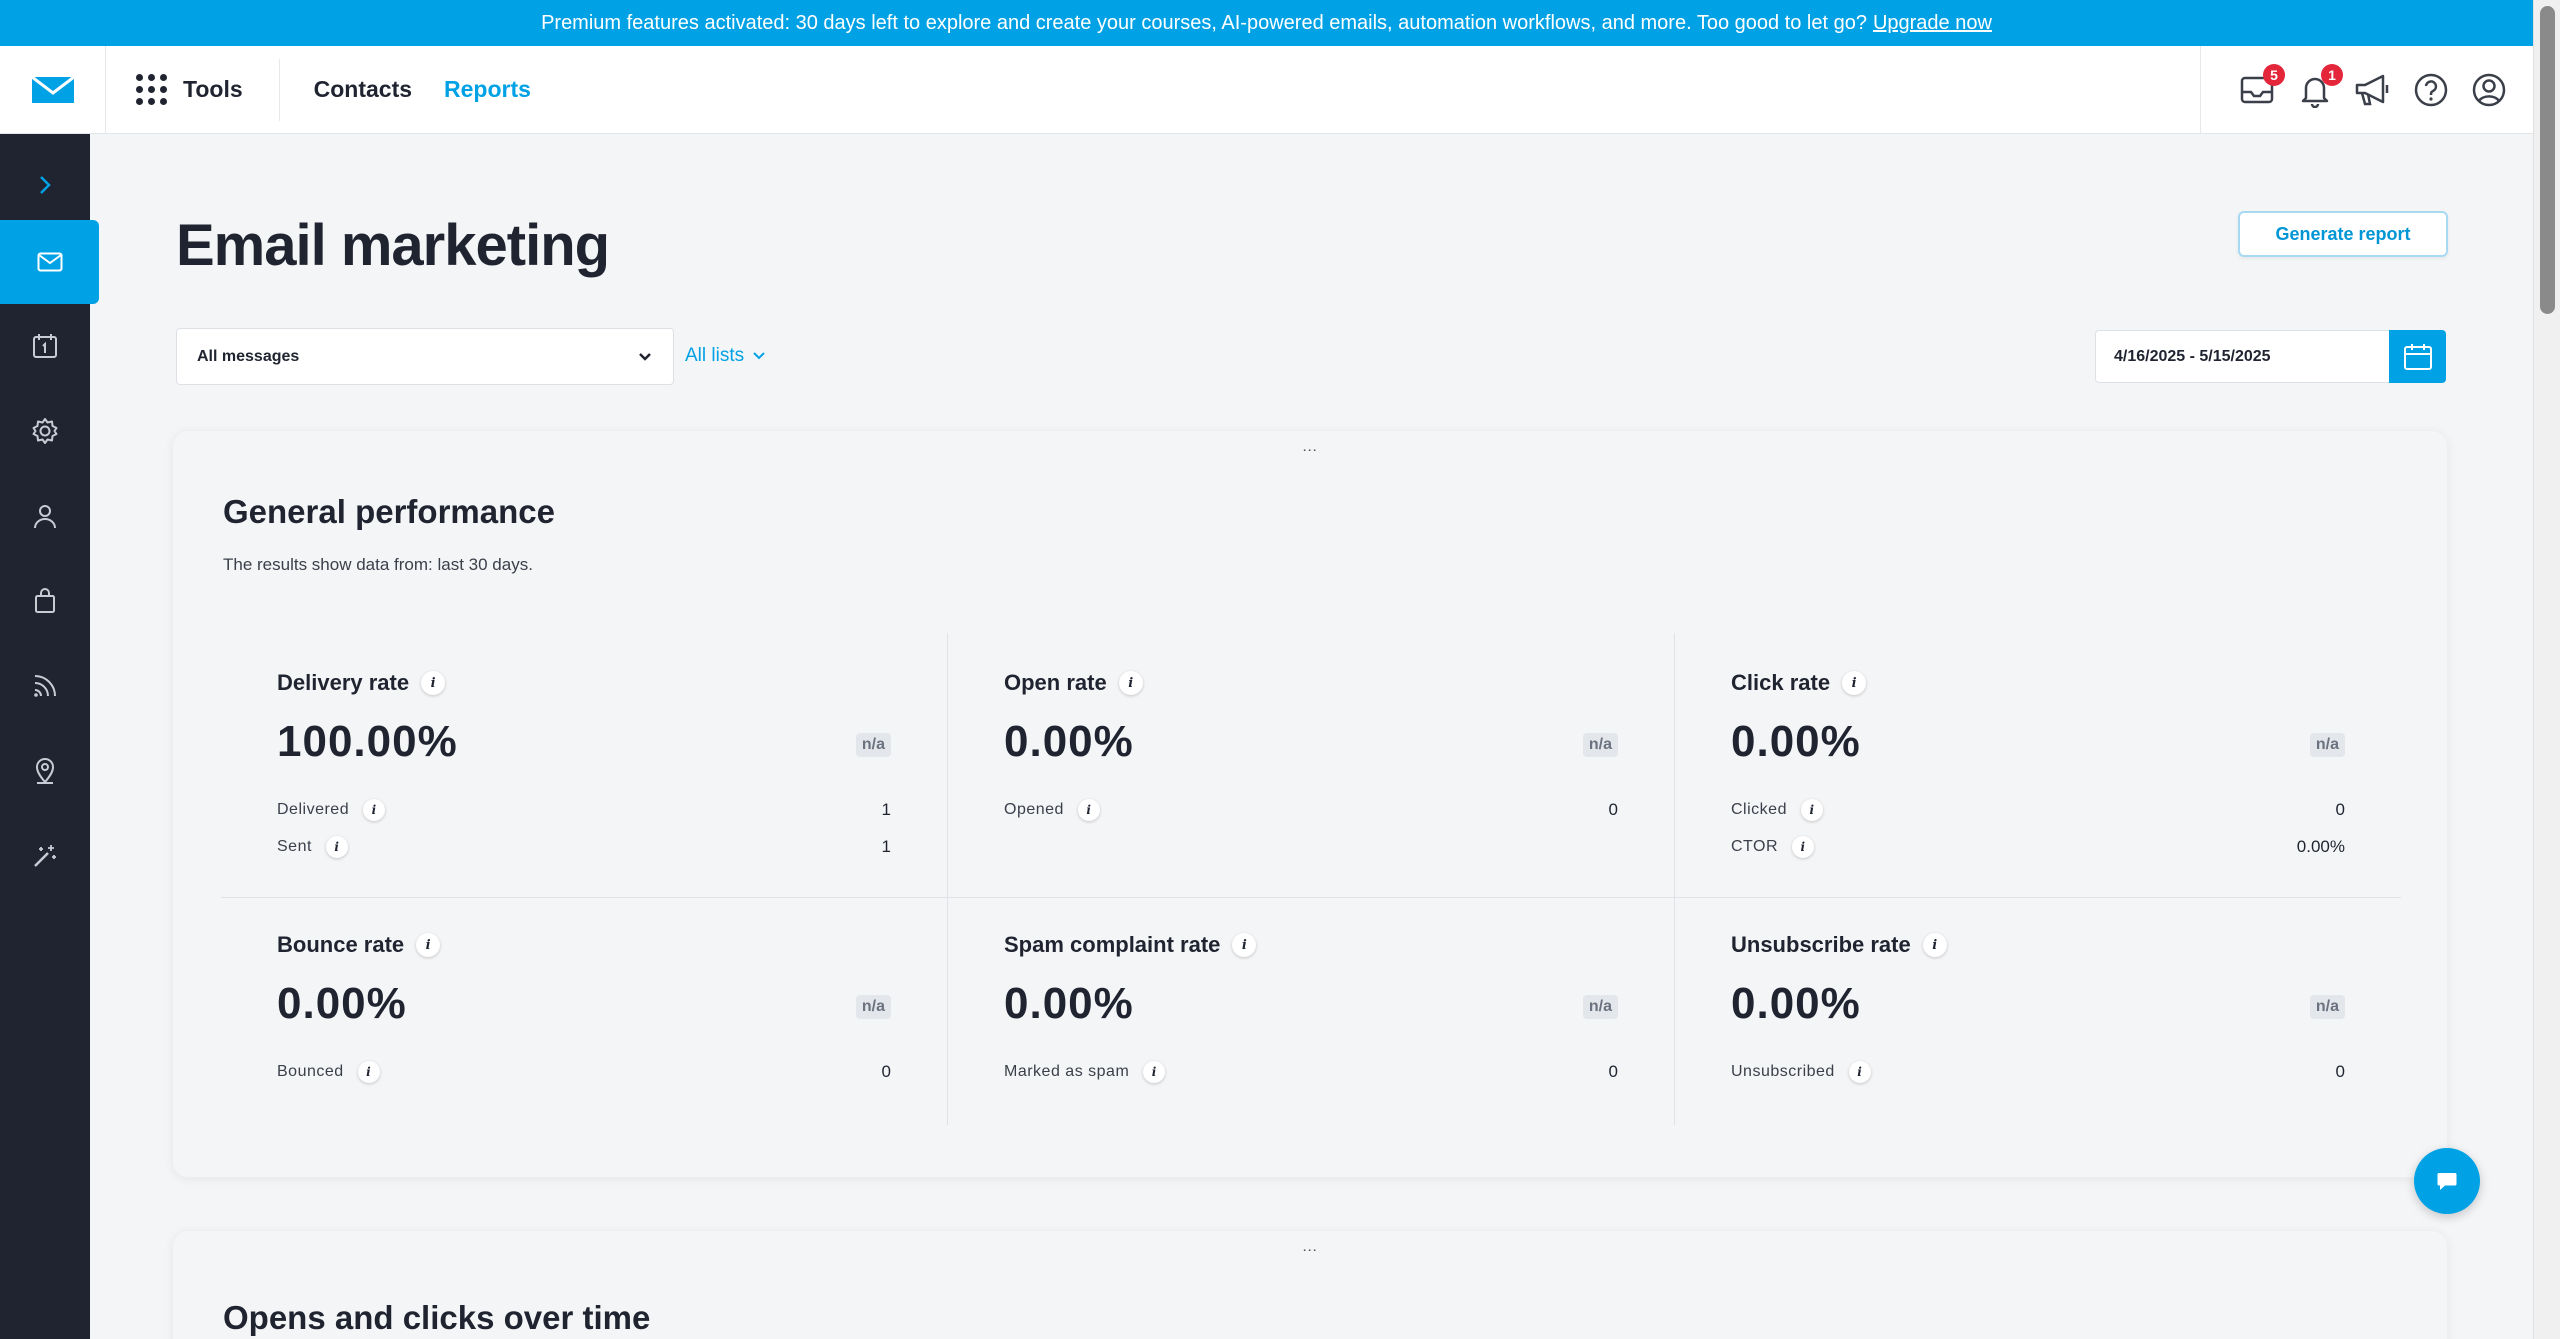 This screenshot has width=2560, height=1339. What do you see at coordinates (584, 847) in the screenshot?
I see `metric-row-sent: Sent i 1` at bounding box center [584, 847].